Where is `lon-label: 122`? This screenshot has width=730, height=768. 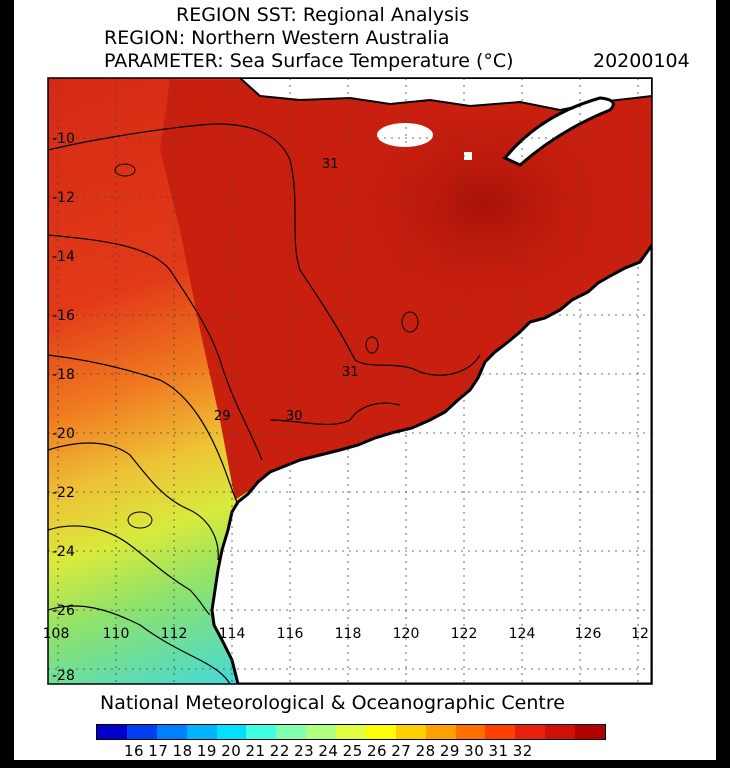
lon-label: 122 is located at coordinates (464, 634).